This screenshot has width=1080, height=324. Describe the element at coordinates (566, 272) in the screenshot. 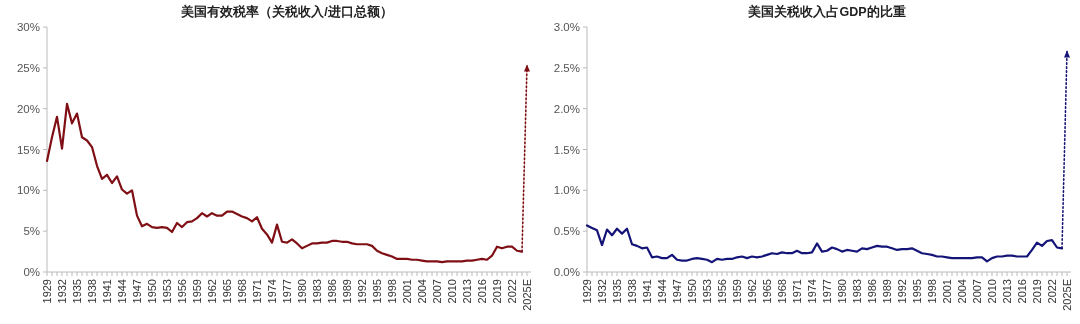

I see `y-tick-label: 0.0%` at that location.